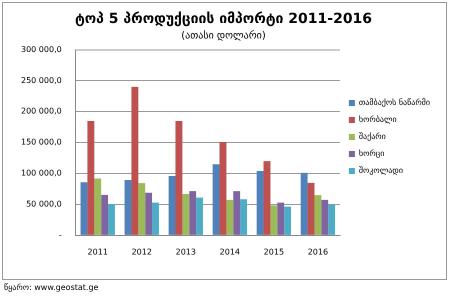 The width and height of the screenshot is (450, 305). I want to click on x-tick-label: 2013, so click(186, 251).